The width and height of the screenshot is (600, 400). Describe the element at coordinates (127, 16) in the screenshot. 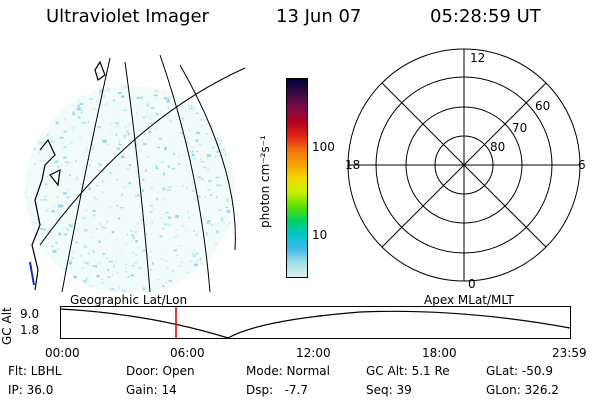

I see `imager-title: Ultraviolet Imager` at that location.